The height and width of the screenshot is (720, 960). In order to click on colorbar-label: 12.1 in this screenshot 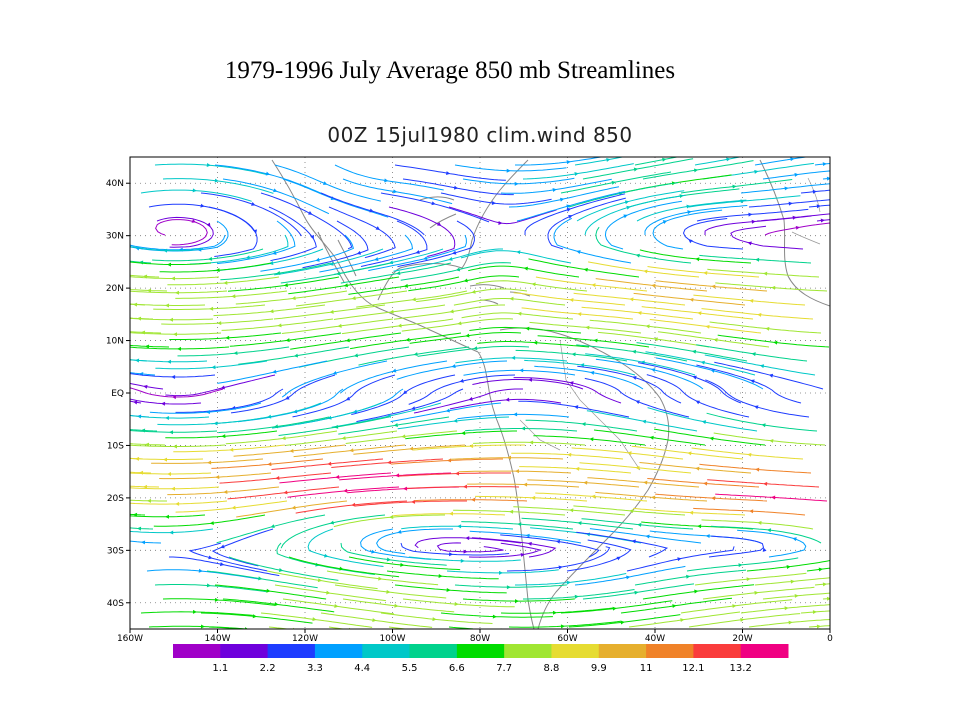, I will do `click(693, 668)`.